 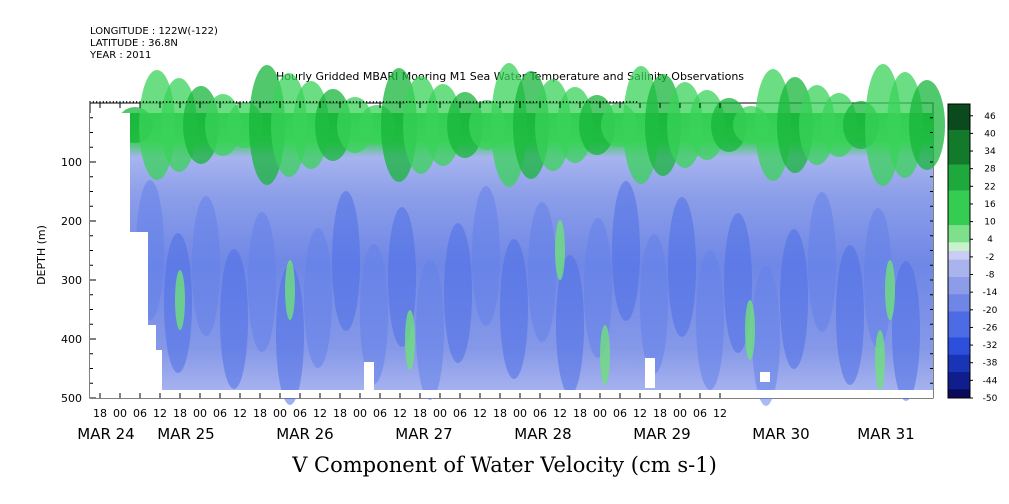 I want to click on colorbar-label: 16, so click(x=990, y=205).